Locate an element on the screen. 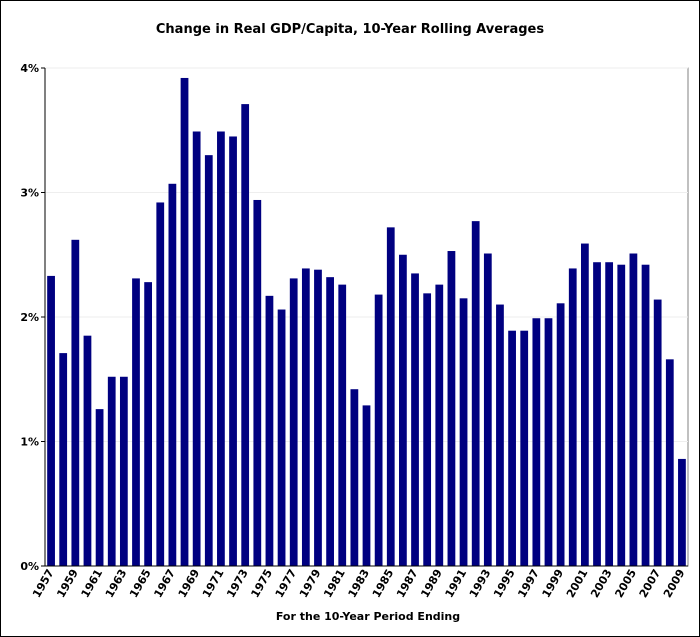 The width and height of the screenshot is (700, 637). y-tick-label: 3% is located at coordinates (29, 193).